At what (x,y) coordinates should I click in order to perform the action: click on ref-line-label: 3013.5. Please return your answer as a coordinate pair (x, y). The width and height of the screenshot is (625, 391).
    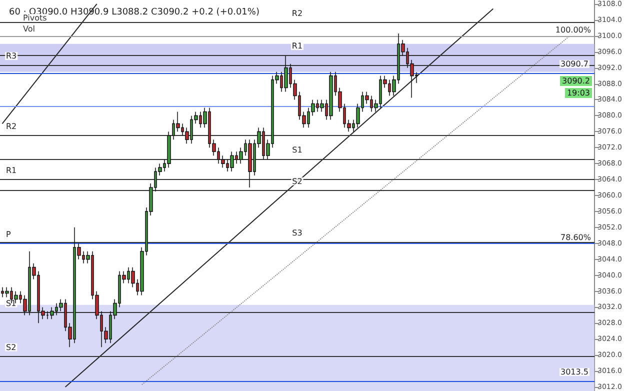
    Looking at the image, I should click on (574, 372).